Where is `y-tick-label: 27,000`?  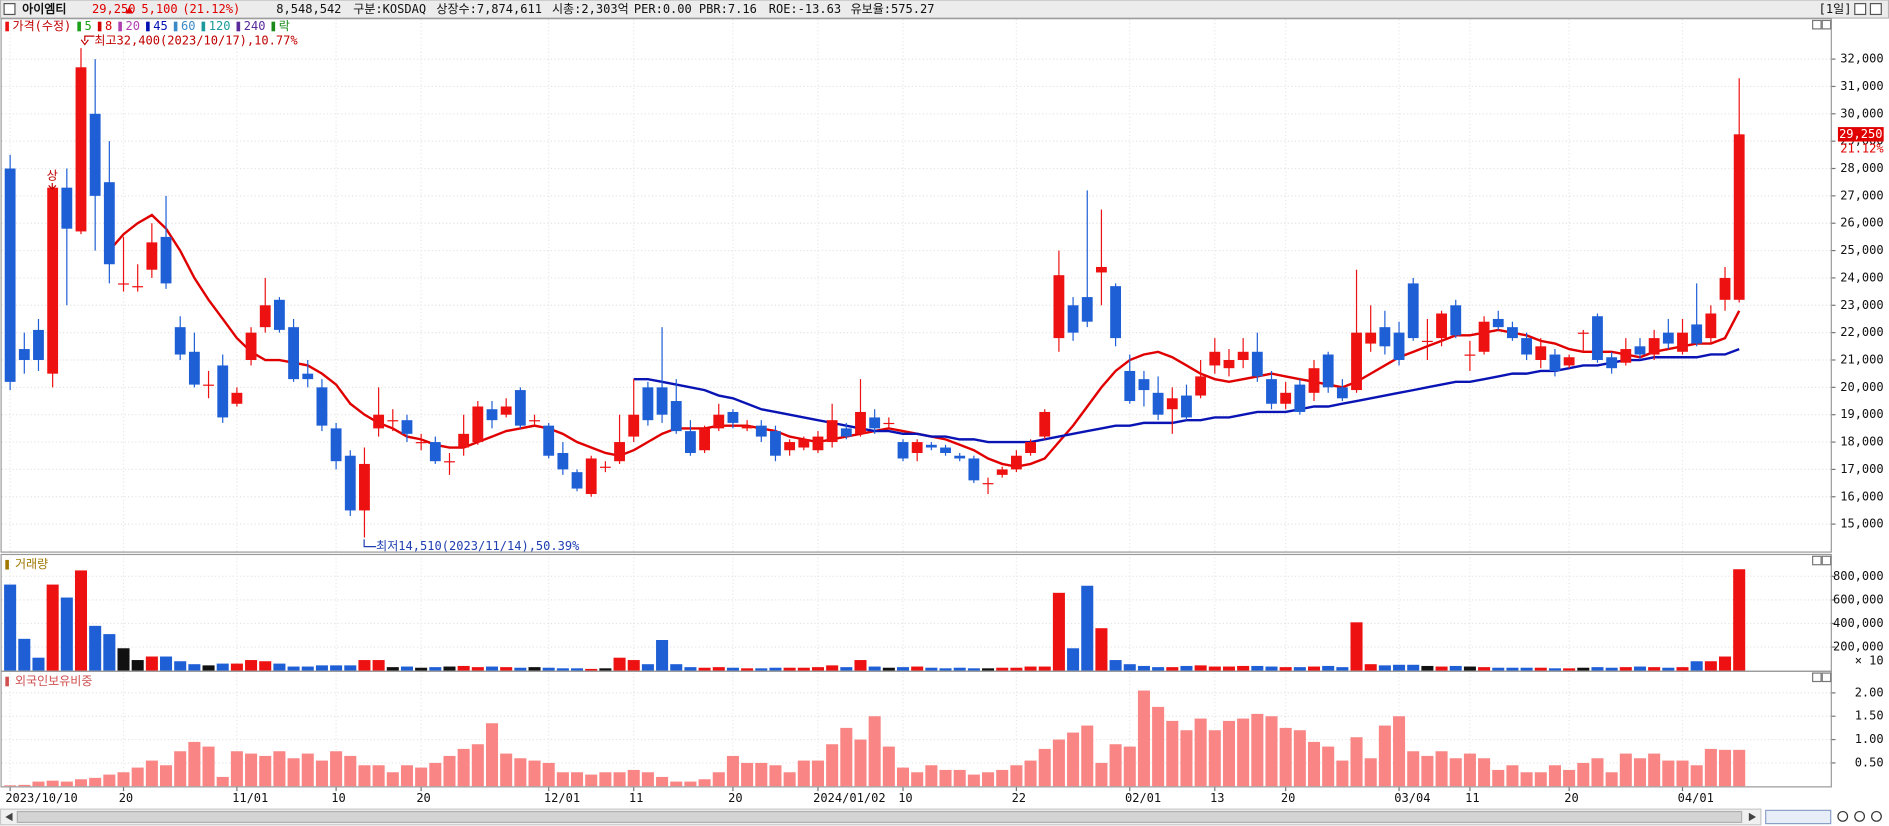 y-tick-label: 27,000 is located at coordinates (1861, 195).